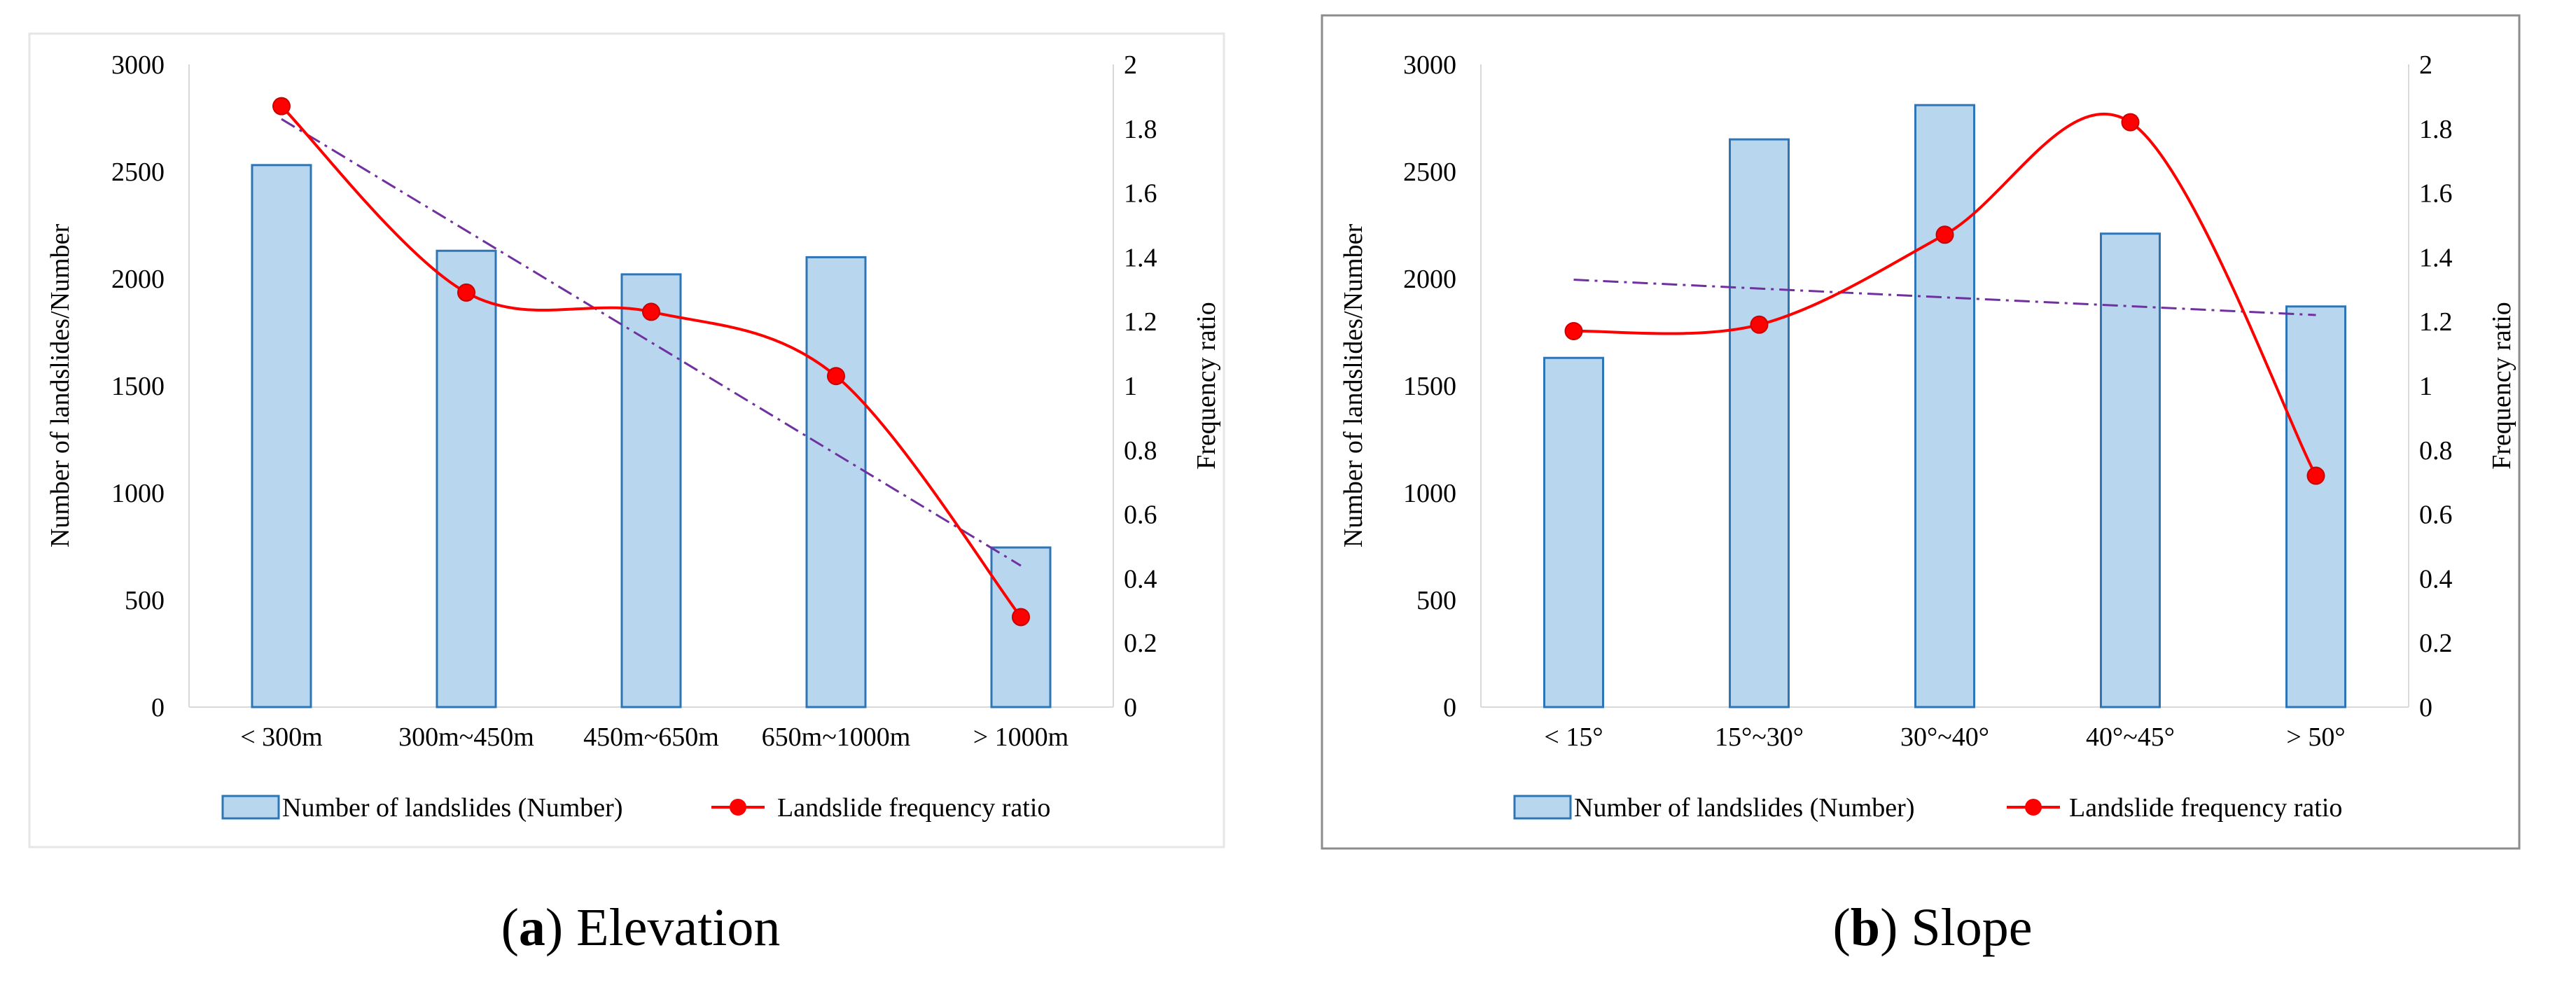  What do you see at coordinates (2130, 737) in the screenshot?
I see `x-tick-label: 40°~45°` at bounding box center [2130, 737].